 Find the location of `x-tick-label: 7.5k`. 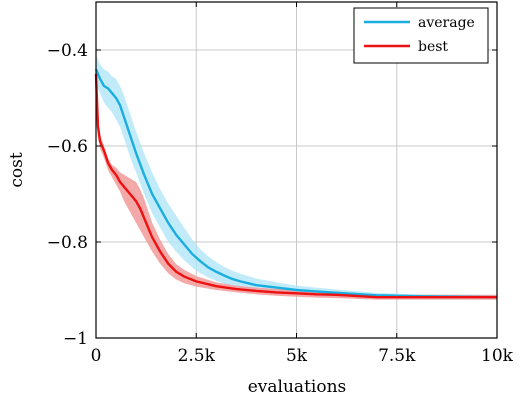

x-tick-label: 7.5k is located at coordinates (397, 356).